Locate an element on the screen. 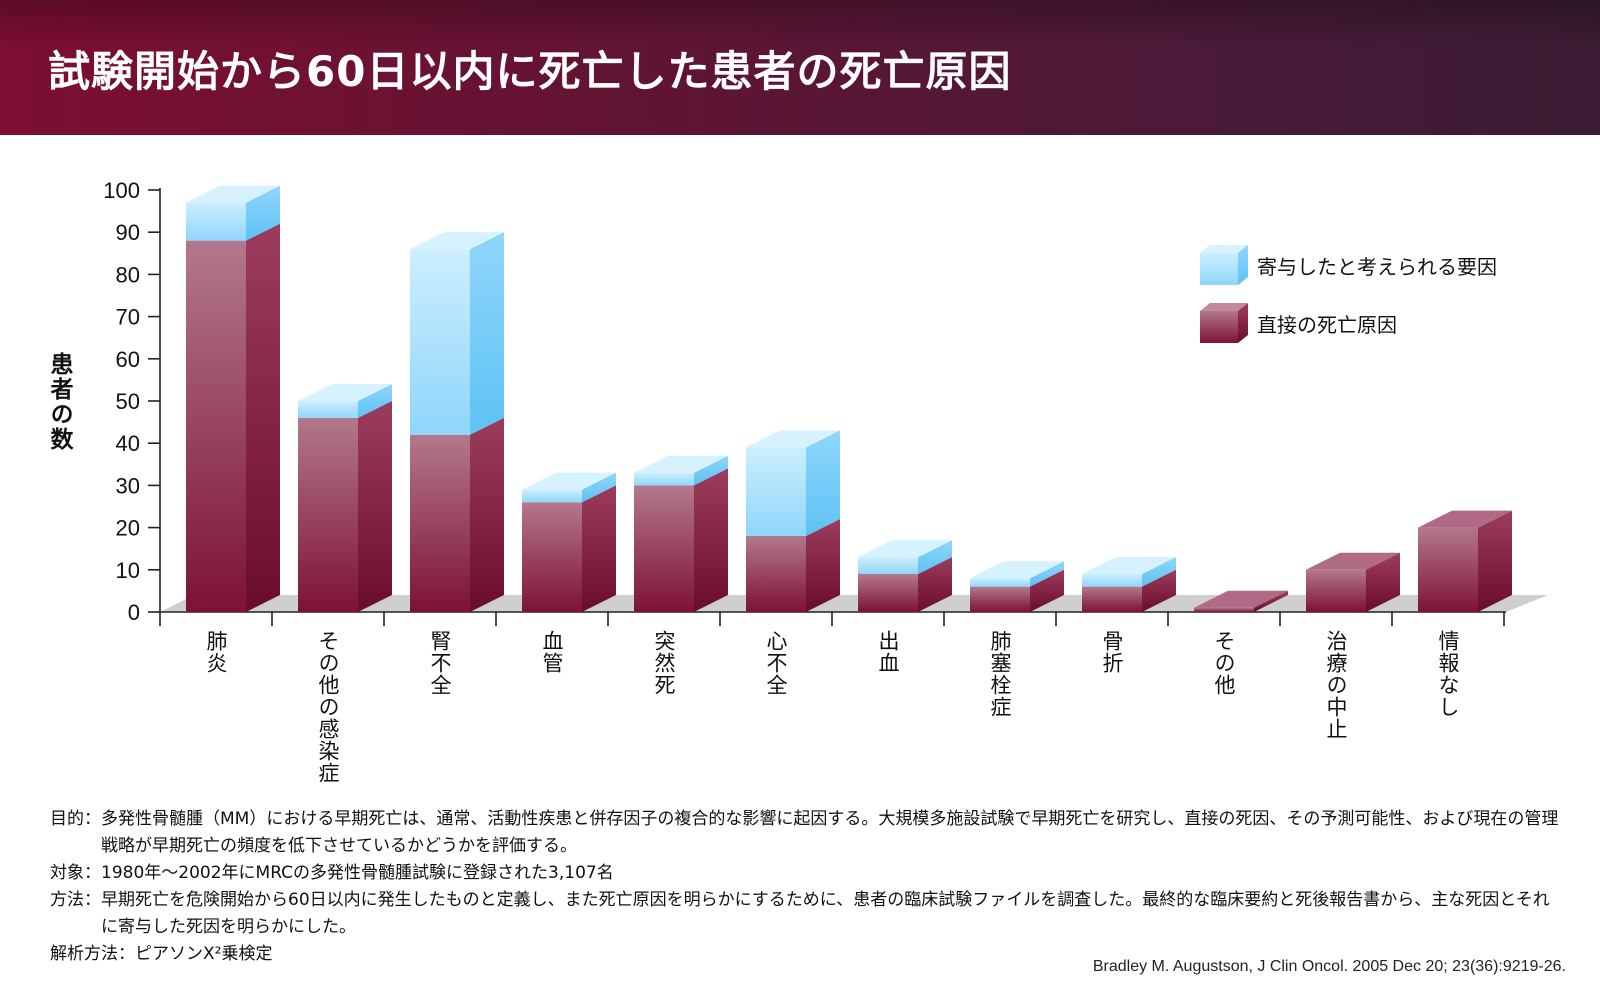  x-category-label: 出血 is located at coordinates (888, 652).